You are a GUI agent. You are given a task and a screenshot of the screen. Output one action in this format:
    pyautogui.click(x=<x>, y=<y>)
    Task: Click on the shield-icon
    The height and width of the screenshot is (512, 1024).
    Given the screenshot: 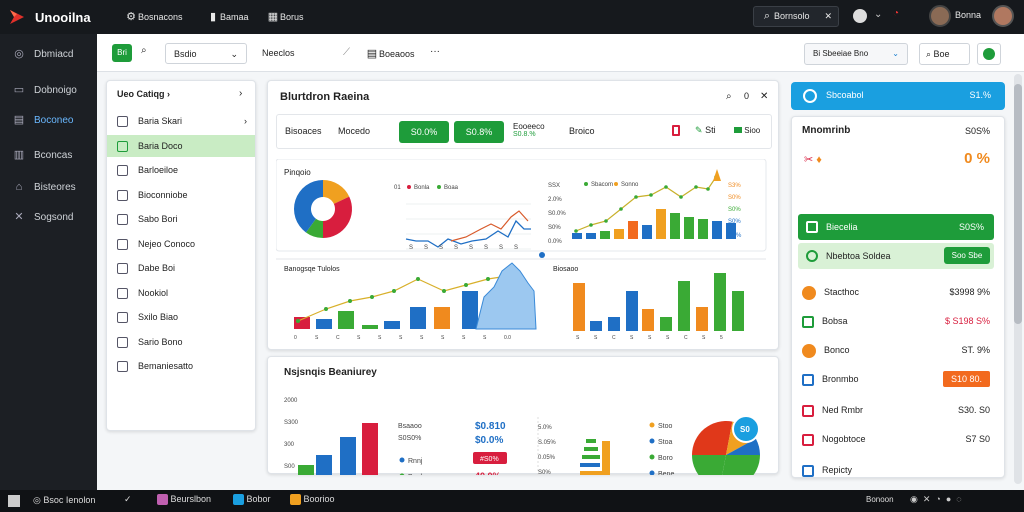 What is the action you would take?
    pyautogui.click(x=860, y=16)
    